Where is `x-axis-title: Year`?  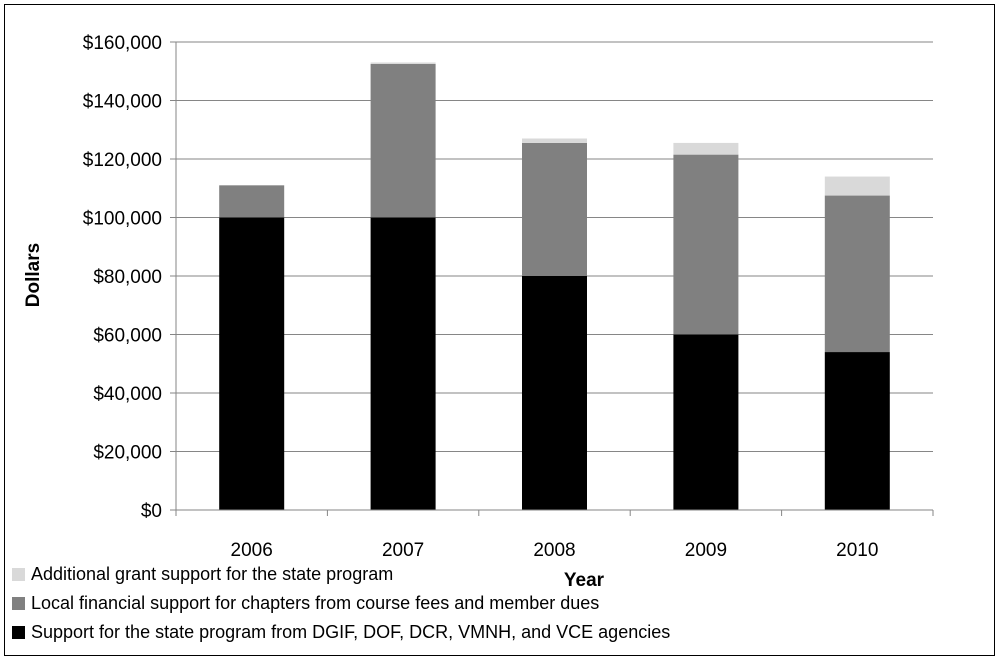 x-axis-title: Year is located at coordinates (584, 580).